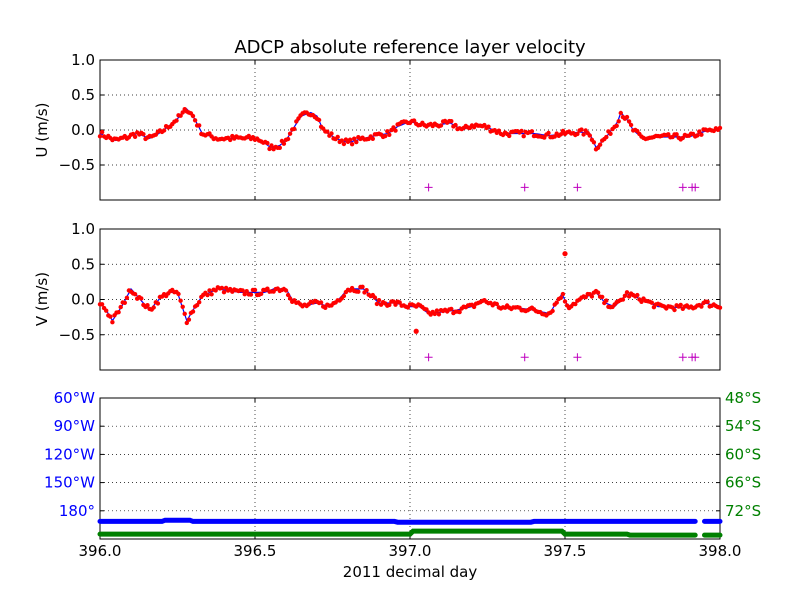 The width and height of the screenshot is (800, 604). What do you see at coordinates (69, 483) in the screenshot?
I see `lon-tick-label: 150°W` at bounding box center [69, 483].